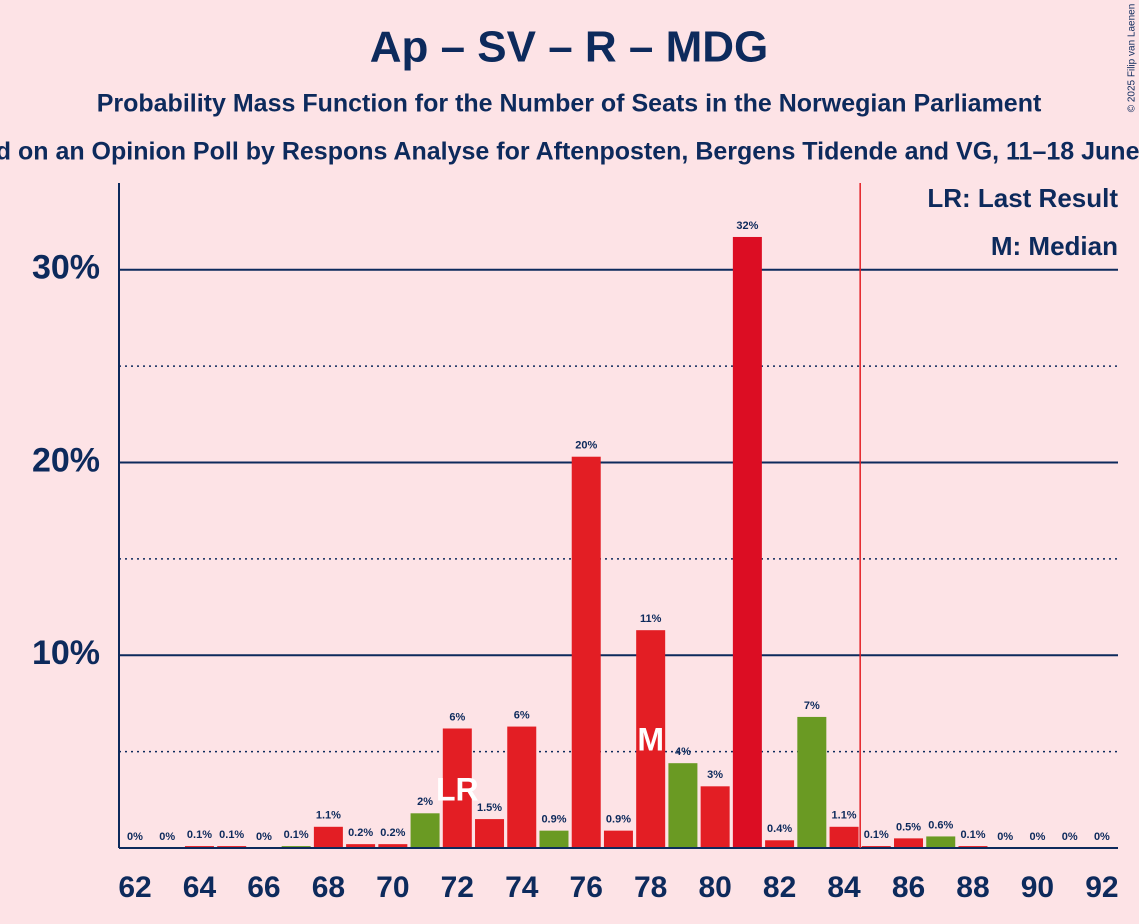 This screenshot has height=924, width=1139. I want to click on x-tick-label: 62, so click(134, 887).